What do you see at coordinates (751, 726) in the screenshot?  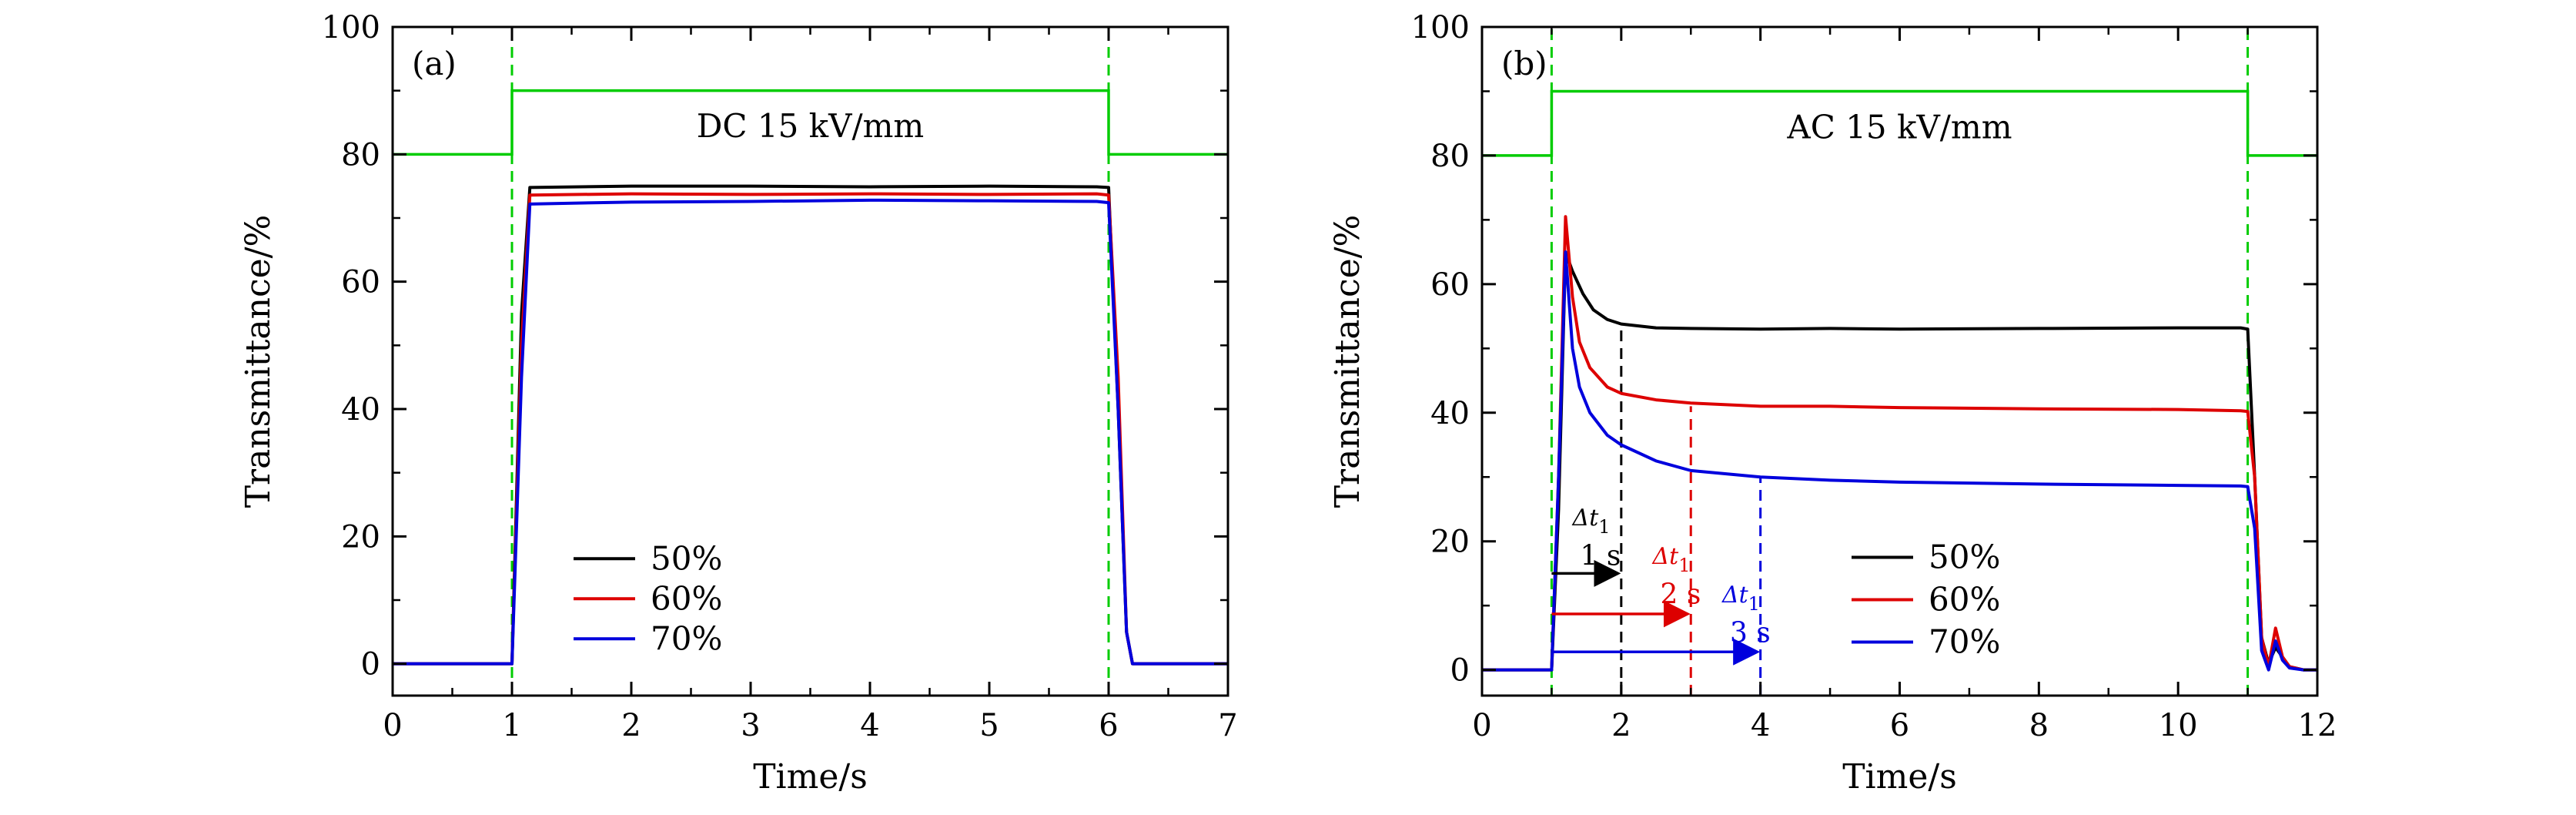 I see `x-tick-label: 3` at bounding box center [751, 726].